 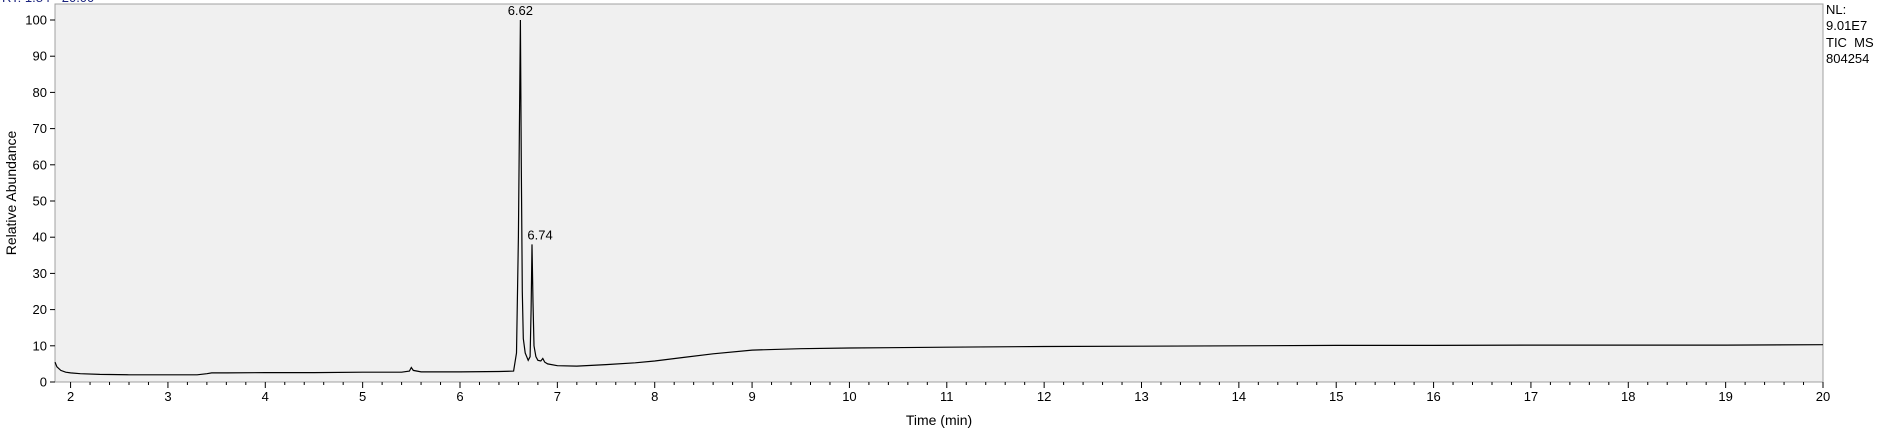 I want to click on info-line: TIC MS, so click(x=1850, y=42).